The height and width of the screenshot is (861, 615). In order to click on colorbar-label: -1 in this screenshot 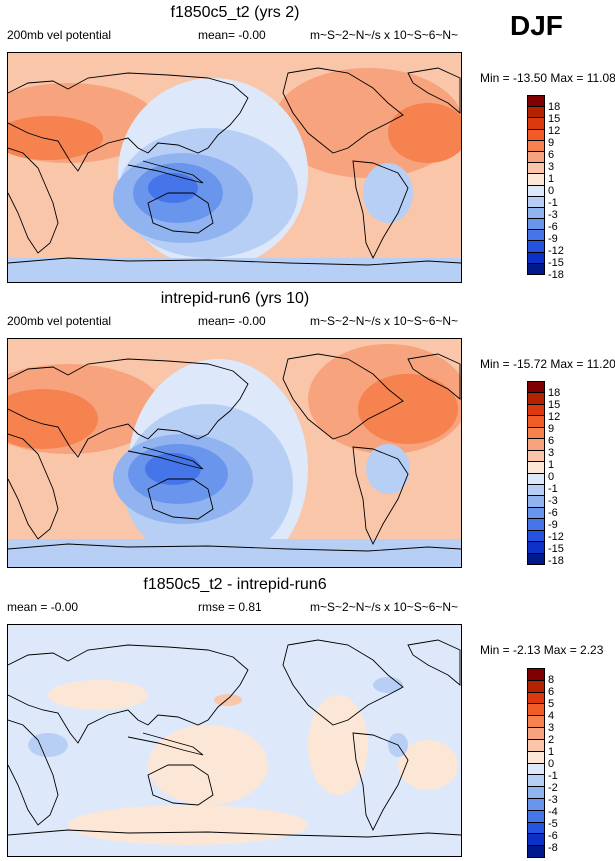, I will do `click(553, 488)`.